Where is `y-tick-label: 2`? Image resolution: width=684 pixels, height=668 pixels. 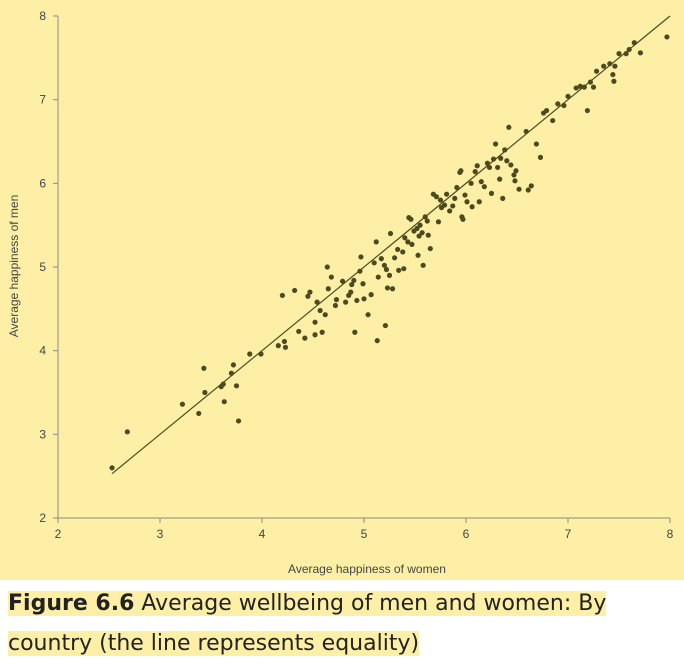
y-tick-label: 2 is located at coordinates (42, 518).